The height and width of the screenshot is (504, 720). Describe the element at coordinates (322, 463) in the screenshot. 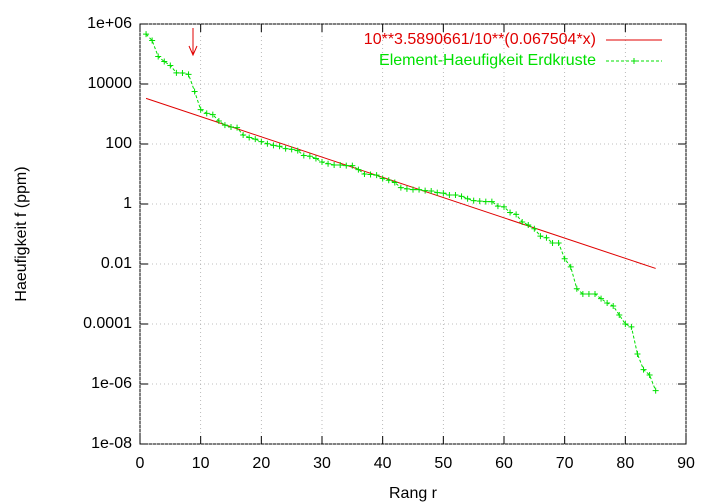

I see `x-tick-label: 30` at that location.